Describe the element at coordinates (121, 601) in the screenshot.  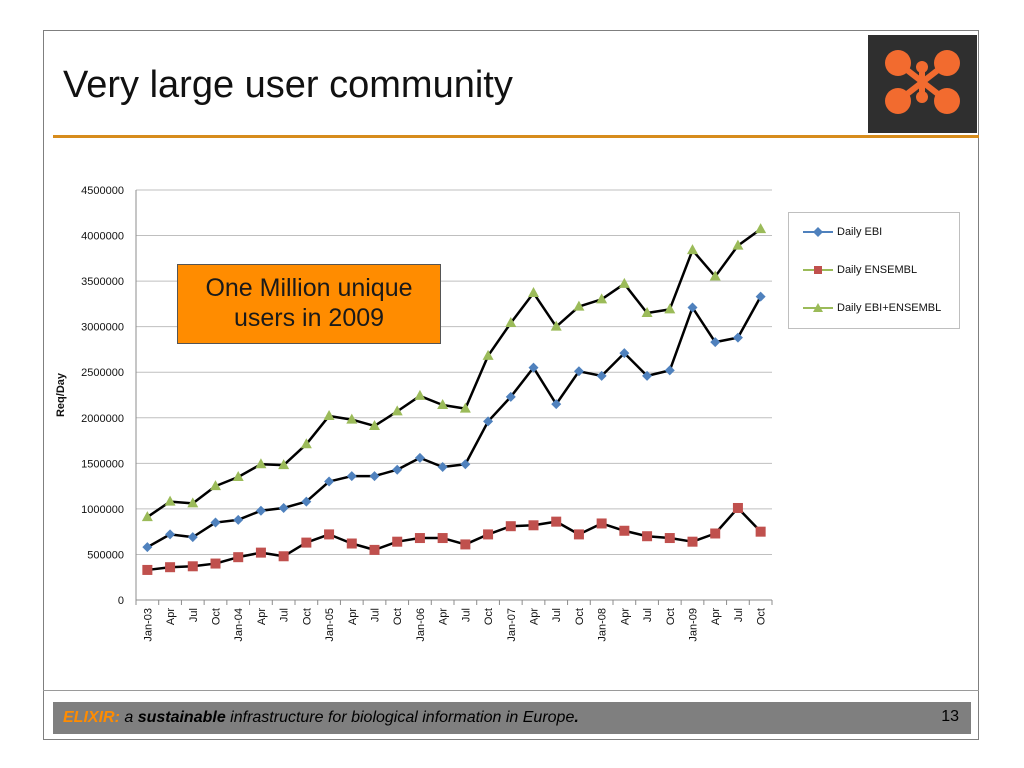
I see `y-tick-label: 0` at that location.